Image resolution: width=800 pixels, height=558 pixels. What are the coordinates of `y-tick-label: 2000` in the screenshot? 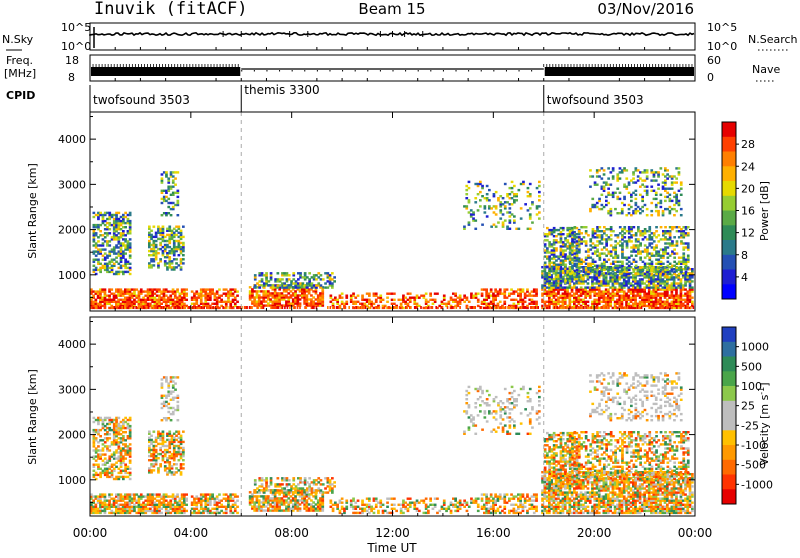 It's located at (72, 230).